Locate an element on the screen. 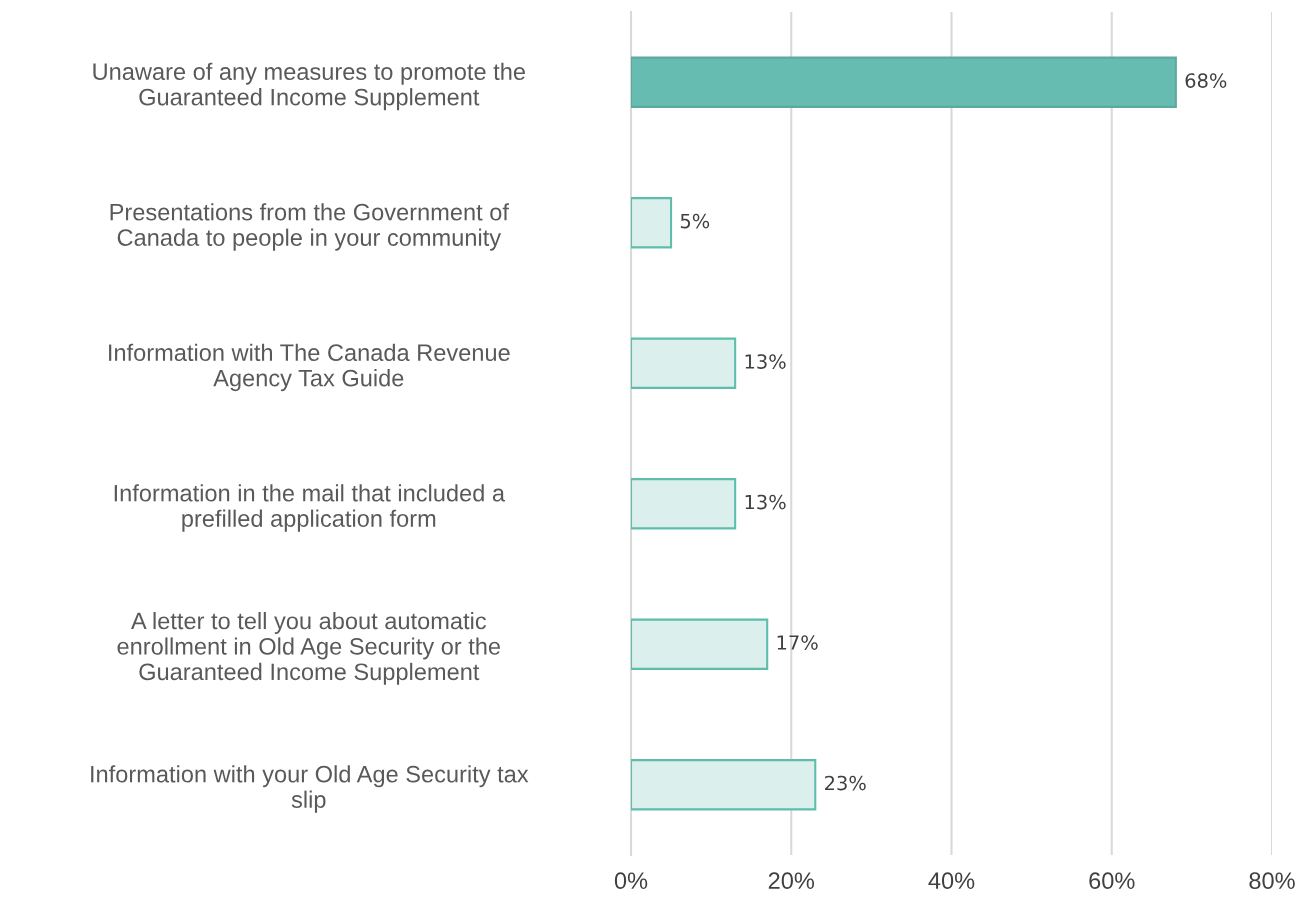 Image resolution: width=1303 pixels, height=913 pixels. y-tick-label: Information in the mail that included a prefilled application form is located at coordinates (310, 508).